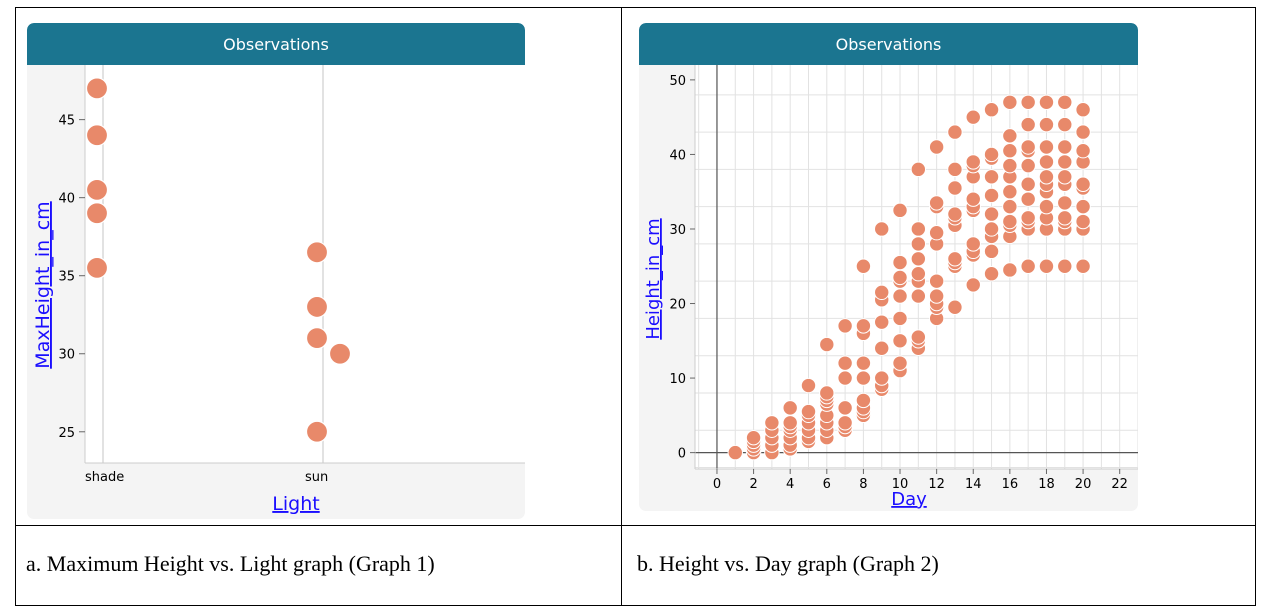 This screenshot has width=1261, height=610. What do you see at coordinates (635, 525) in the screenshot?
I see `table-border-middle` at bounding box center [635, 525].